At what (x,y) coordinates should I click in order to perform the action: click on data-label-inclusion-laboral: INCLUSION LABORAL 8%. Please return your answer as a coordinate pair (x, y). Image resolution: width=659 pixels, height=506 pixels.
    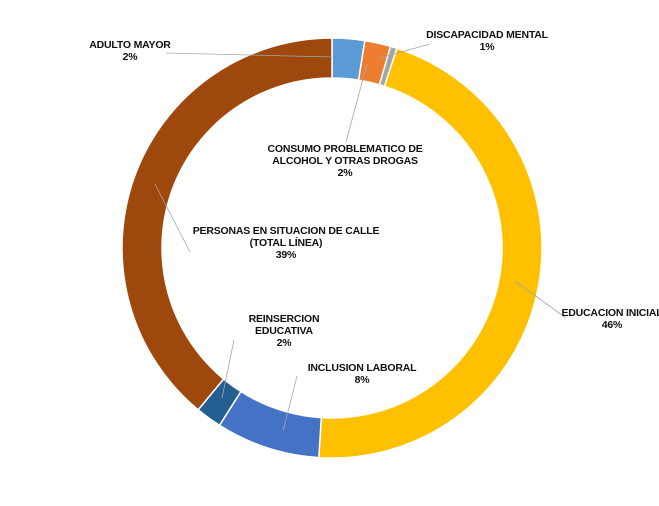
    Looking at the image, I should click on (362, 374).